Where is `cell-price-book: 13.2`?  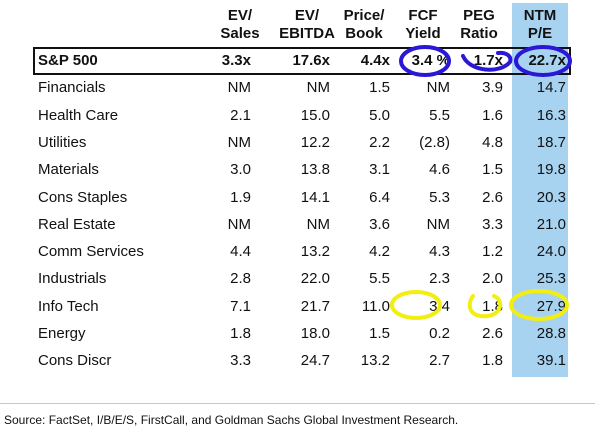 cell-price-book: 13.2 is located at coordinates (375, 361).